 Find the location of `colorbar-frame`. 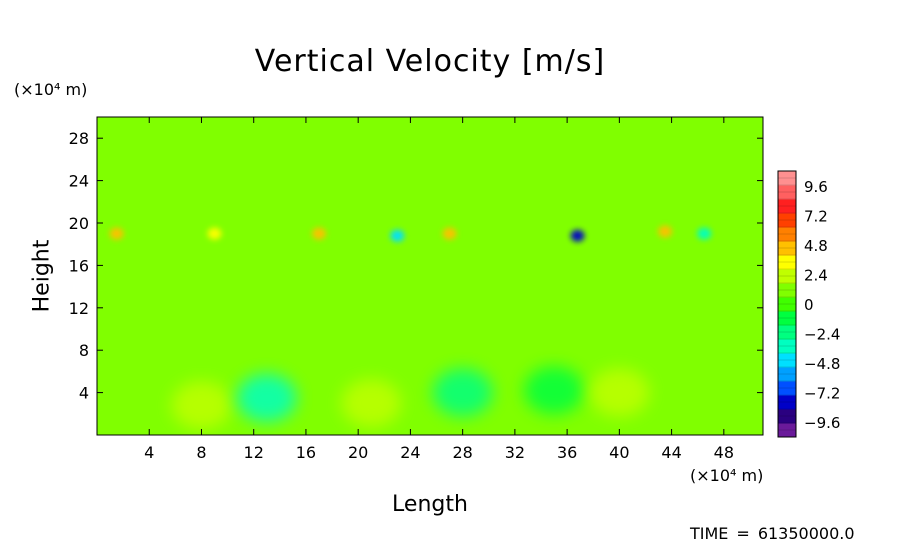

colorbar-frame is located at coordinates (787, 304).